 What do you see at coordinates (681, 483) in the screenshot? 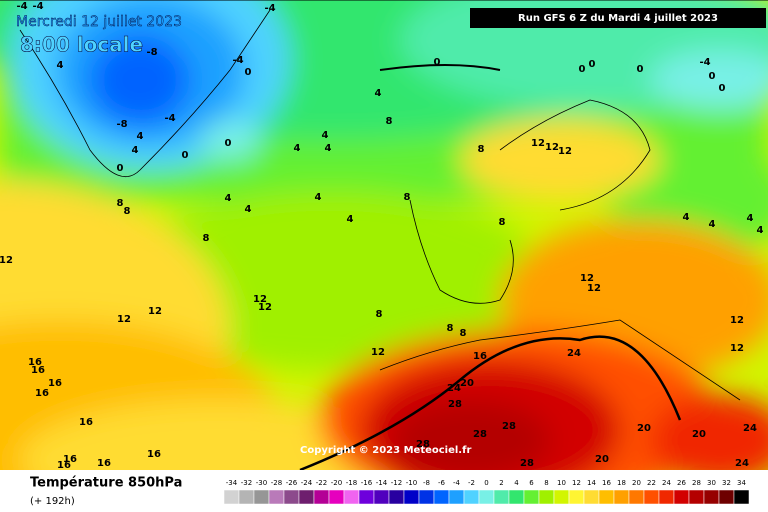
I see `scale-label: 26` at bounding box center [681, 483].